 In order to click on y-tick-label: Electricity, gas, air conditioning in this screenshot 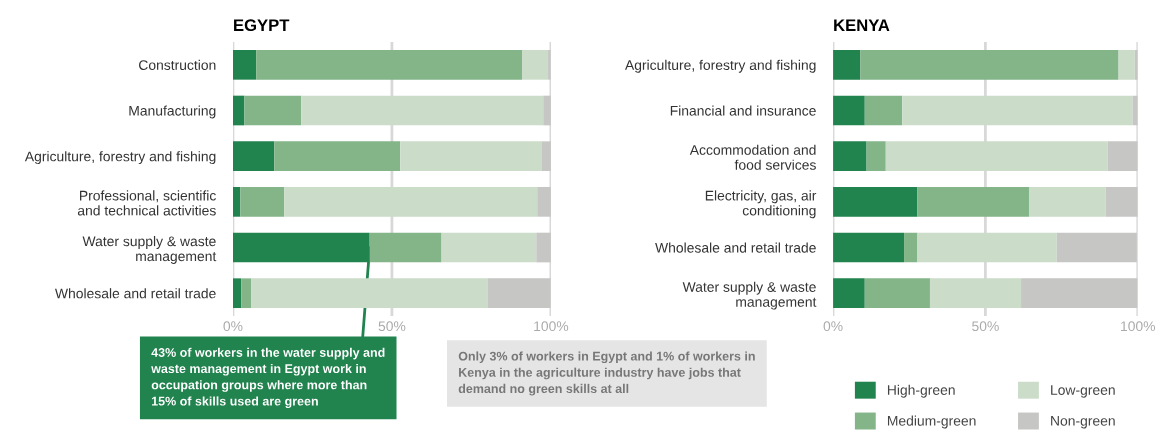, I will do `click(761, 204)`.